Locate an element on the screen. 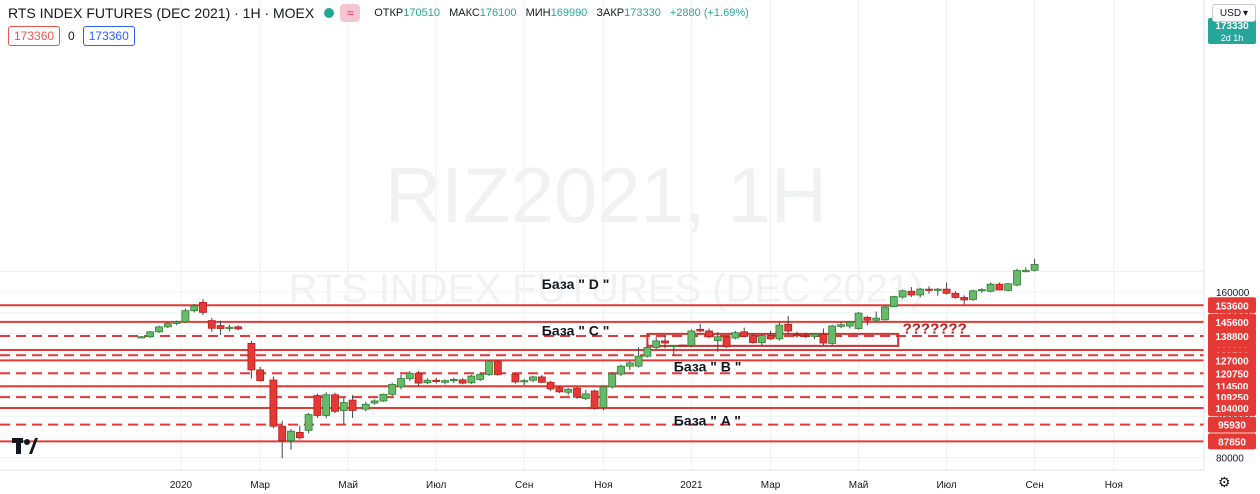  low-value: 169990 is located at coordinates (569, 13).